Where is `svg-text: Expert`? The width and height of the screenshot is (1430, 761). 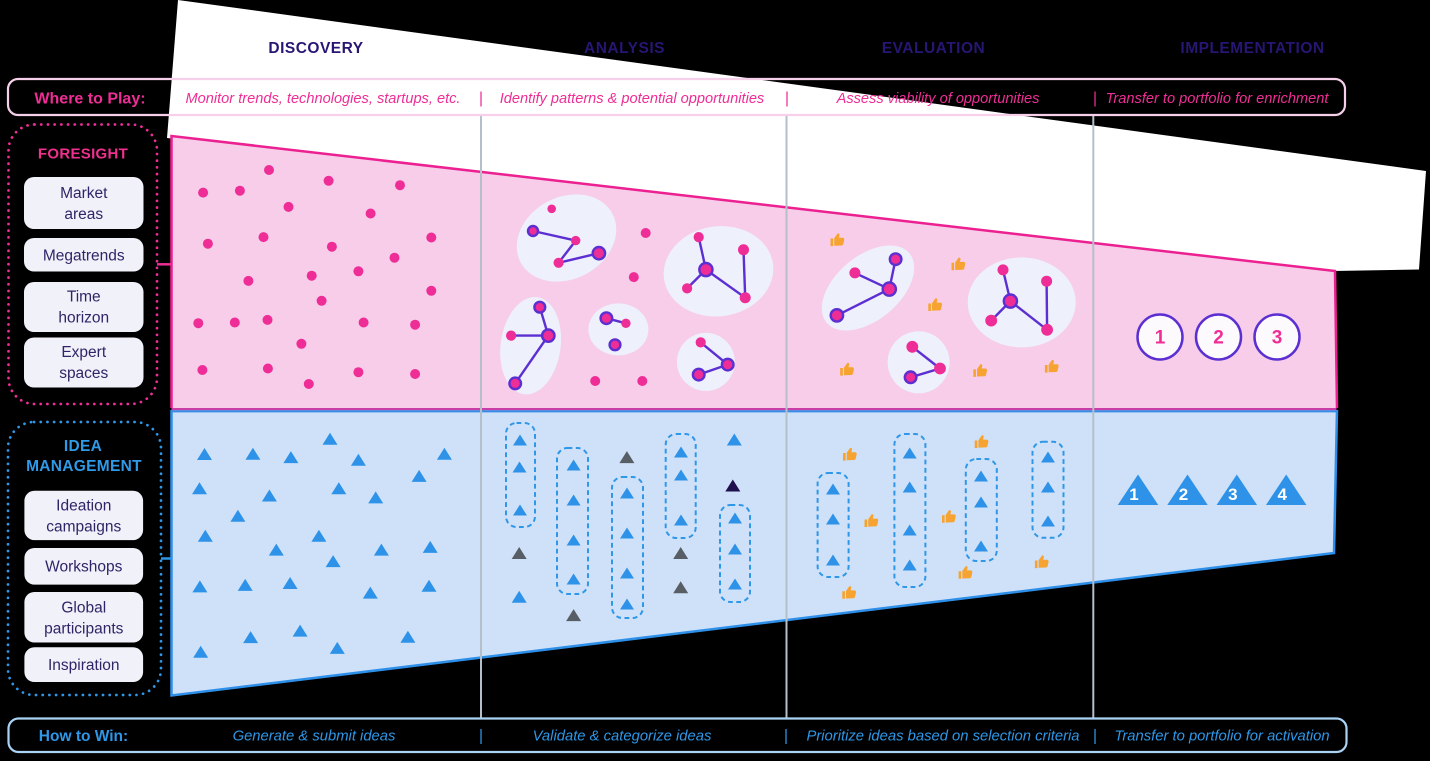
svg-text: Expert is located at coordinates (83, 352).